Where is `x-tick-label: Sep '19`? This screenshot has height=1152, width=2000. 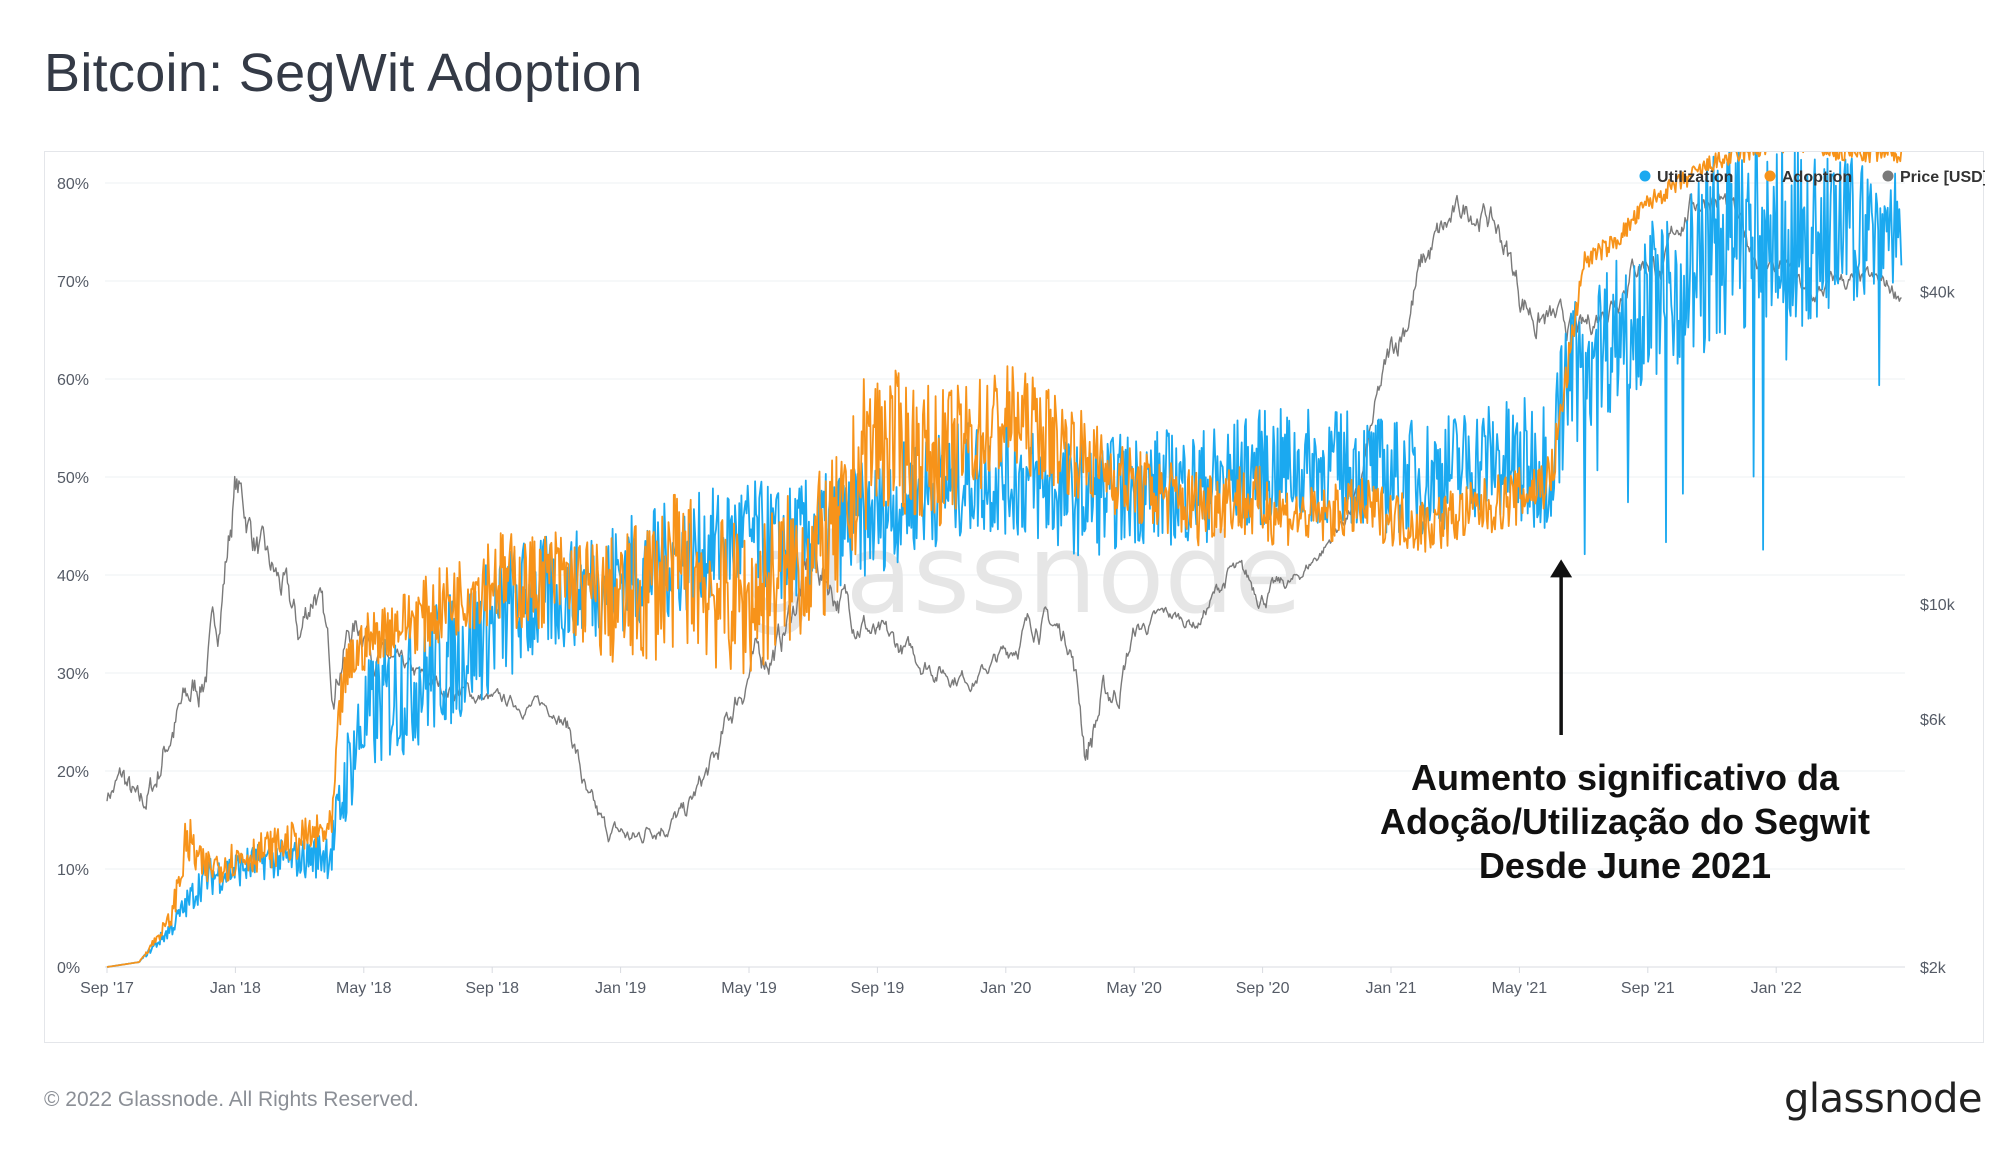
x-tick-label: Sep '19 is located at coordinates (878, 988).